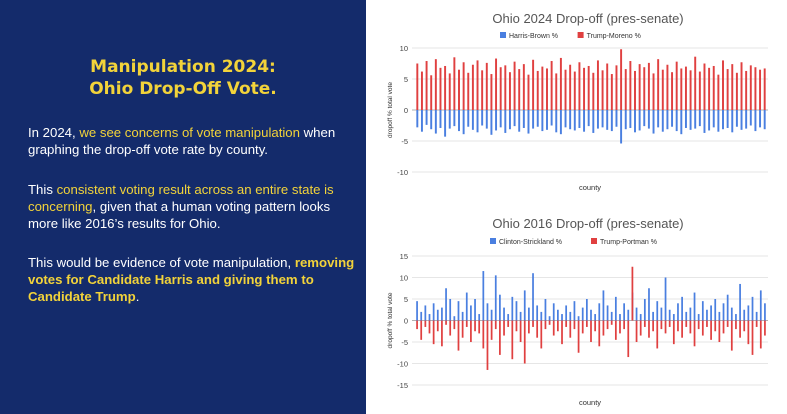  Describe the element at coordinates (590, 187) in the screenshot. I see `x-axis-label: county` at that location.